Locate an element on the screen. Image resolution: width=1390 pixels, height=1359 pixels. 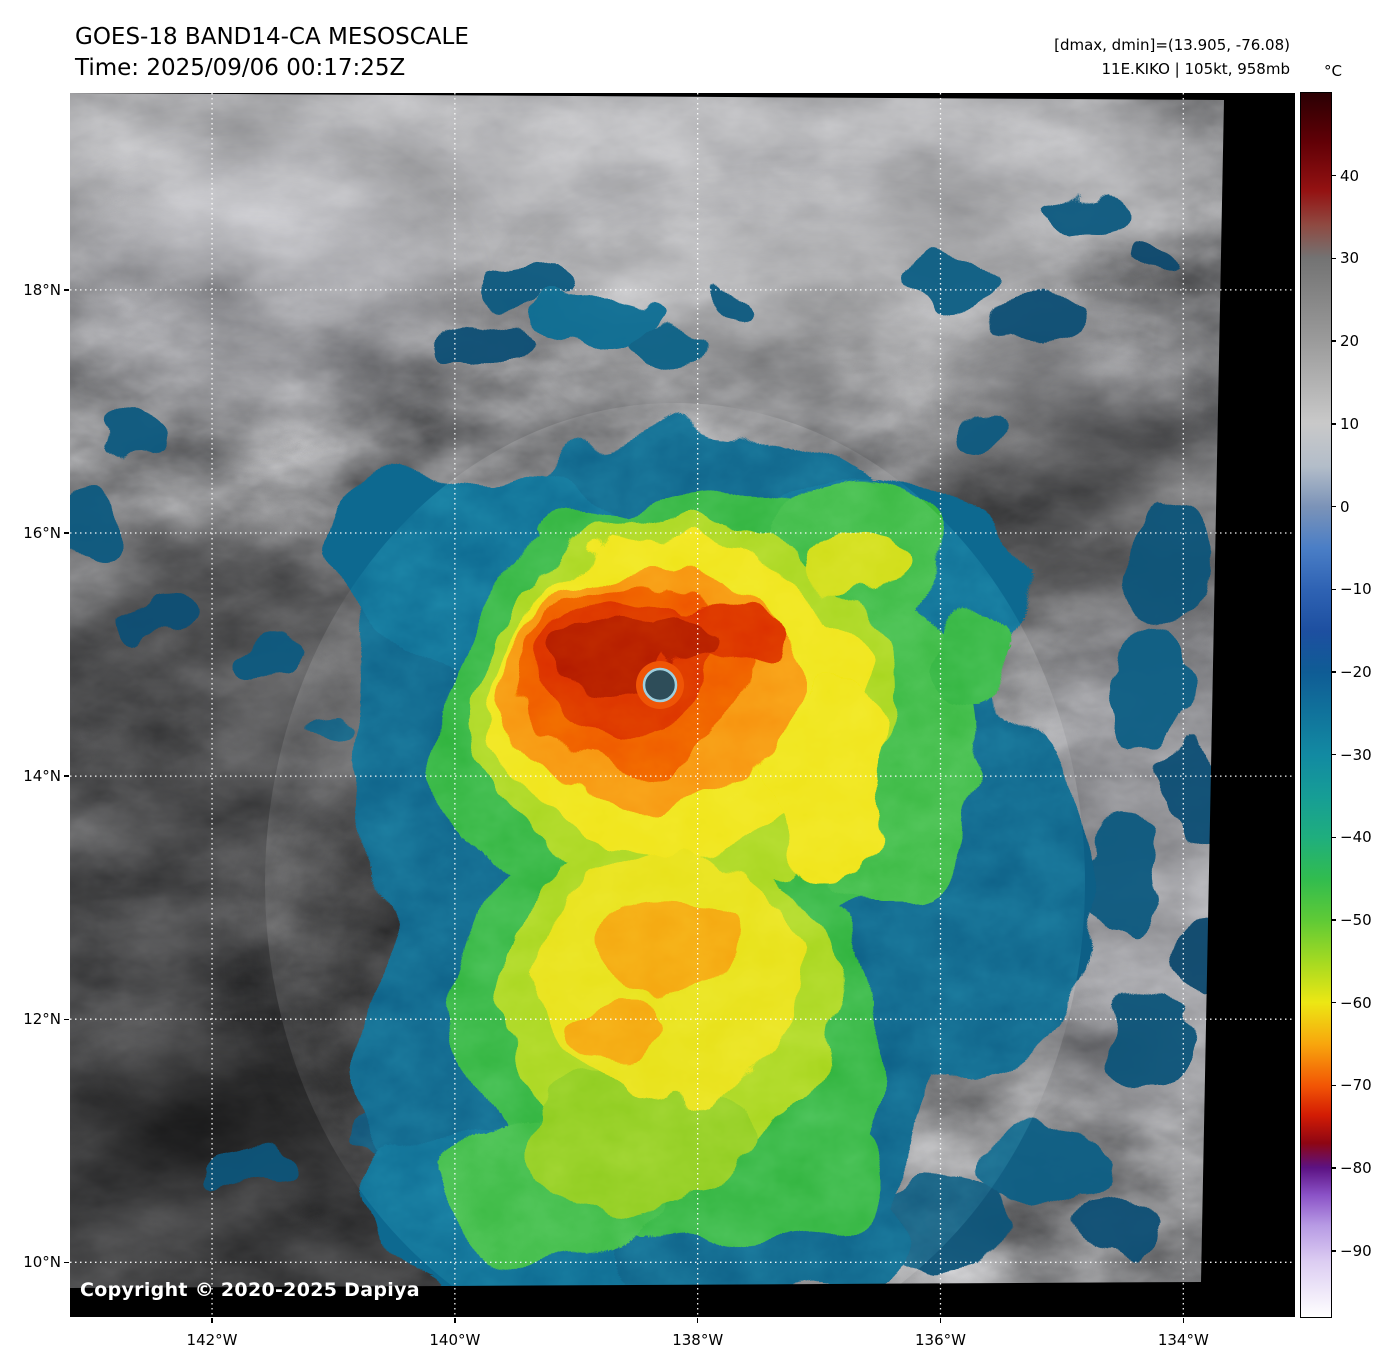
colorbar-tick-label: 40 is located at coordinates (1350, 175).